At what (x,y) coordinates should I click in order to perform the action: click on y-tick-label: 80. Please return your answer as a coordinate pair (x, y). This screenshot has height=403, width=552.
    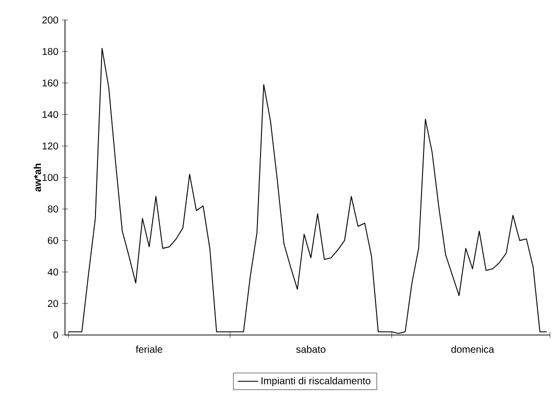
    Looking at the image, I should click on (53, 209).